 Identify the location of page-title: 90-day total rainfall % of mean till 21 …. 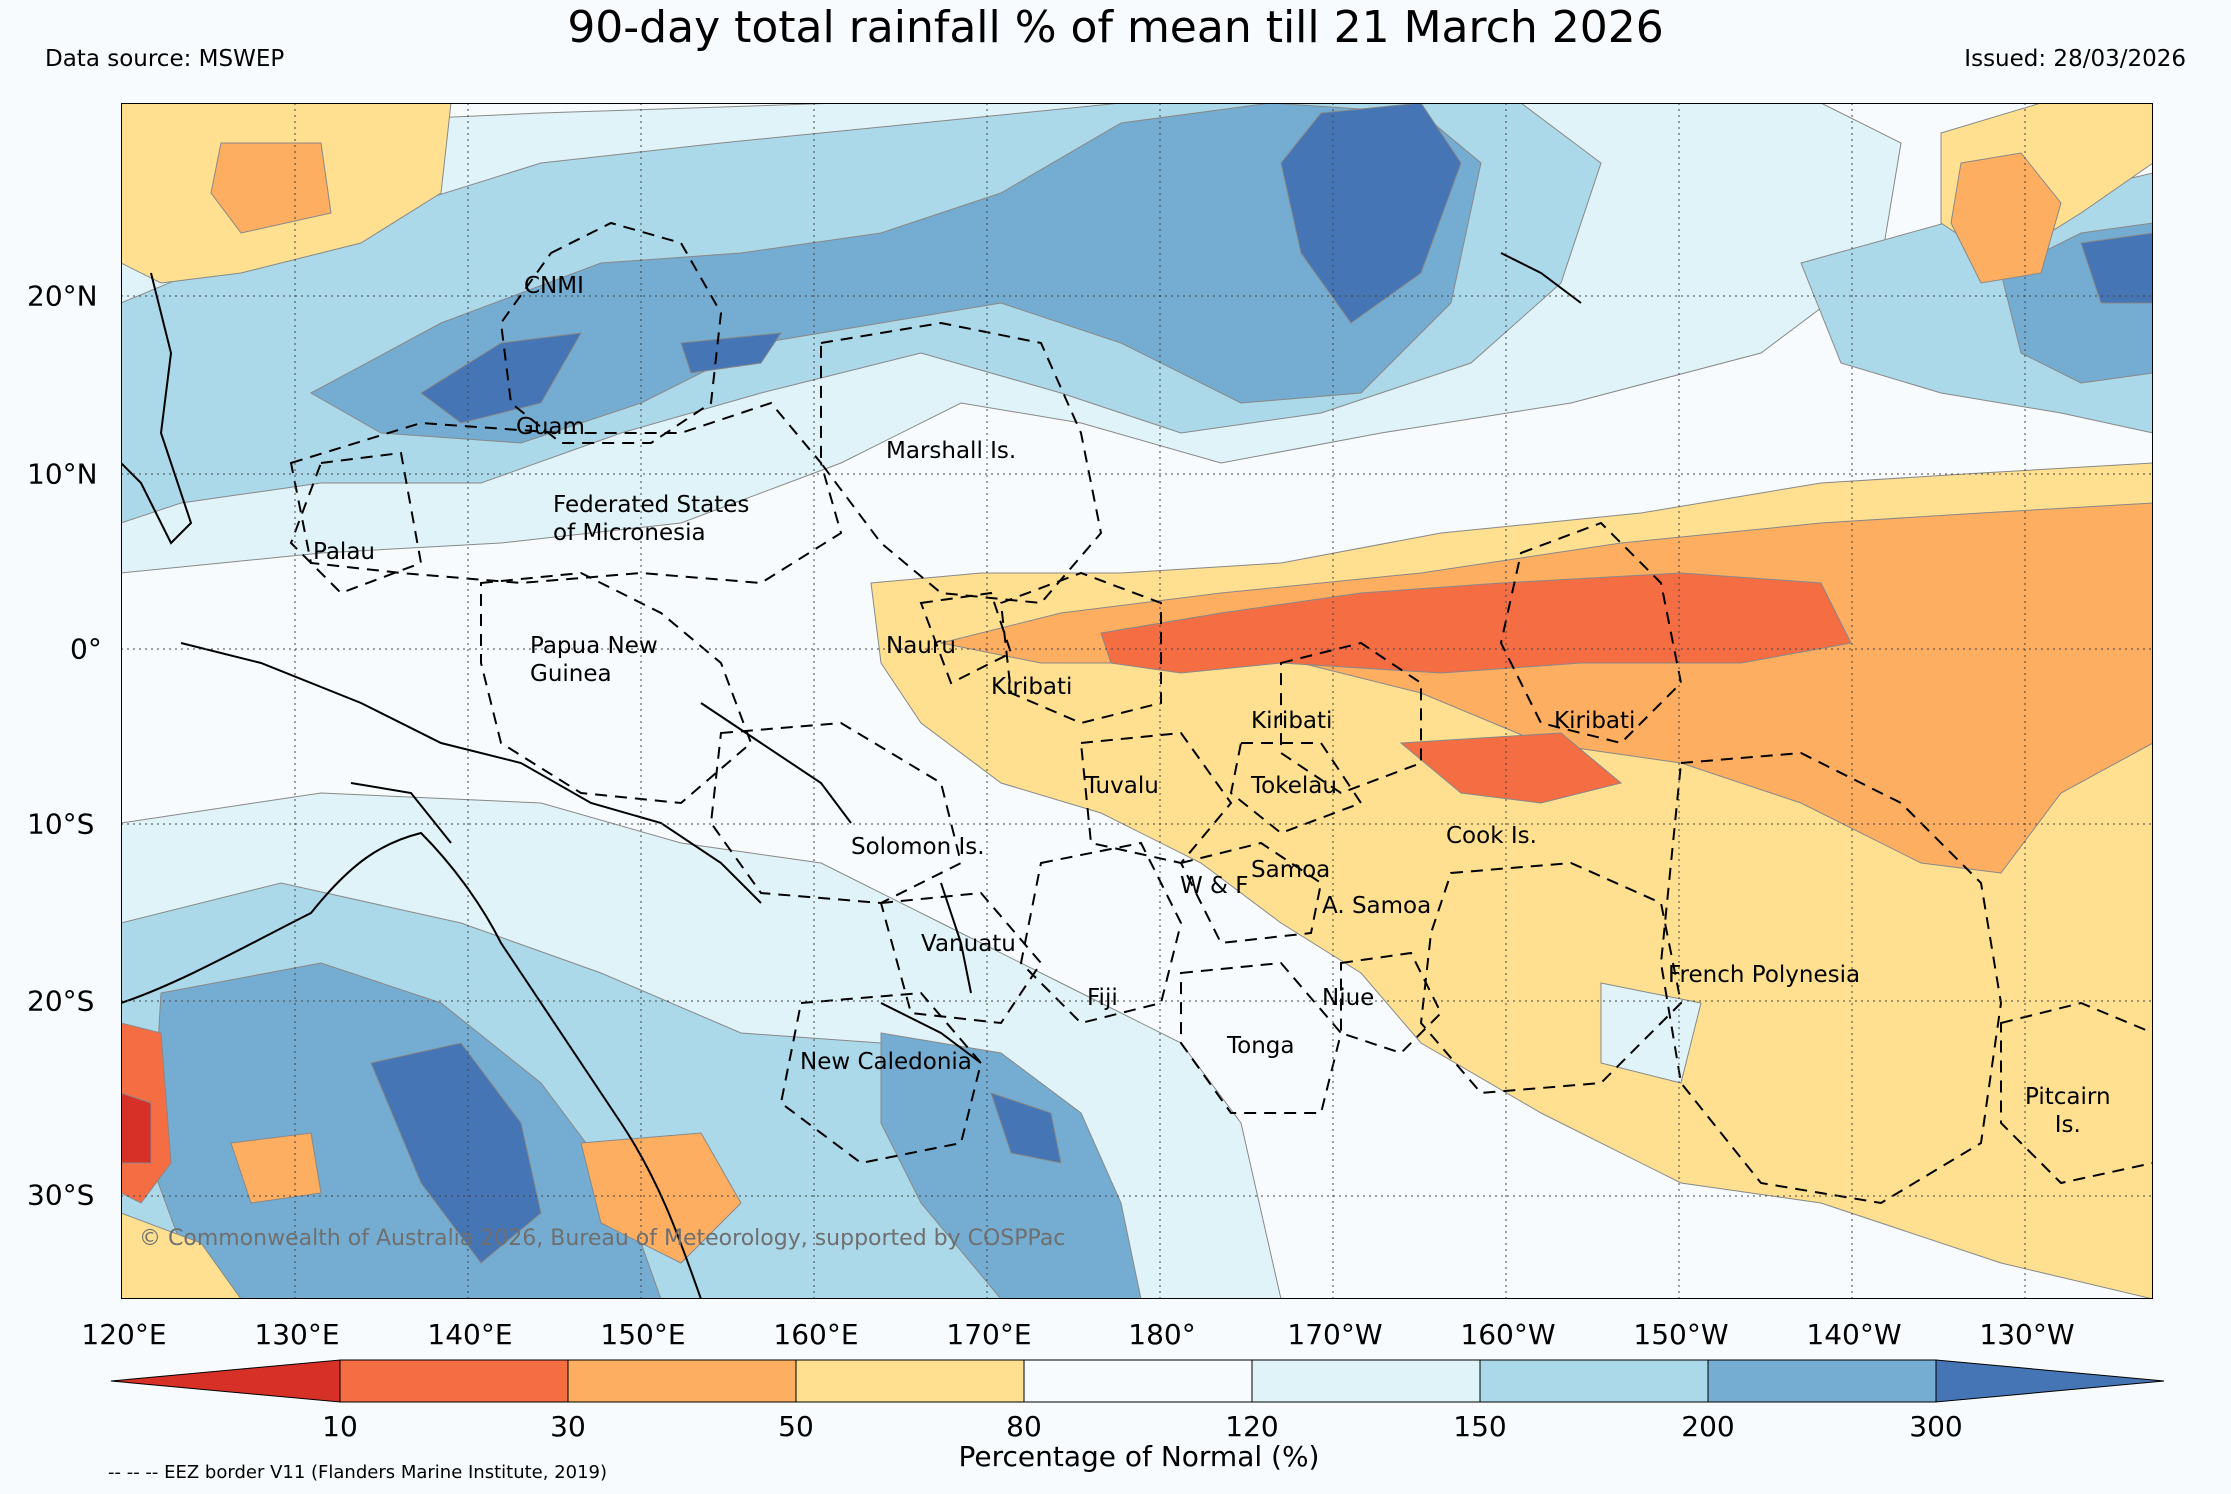
(1115, 27).